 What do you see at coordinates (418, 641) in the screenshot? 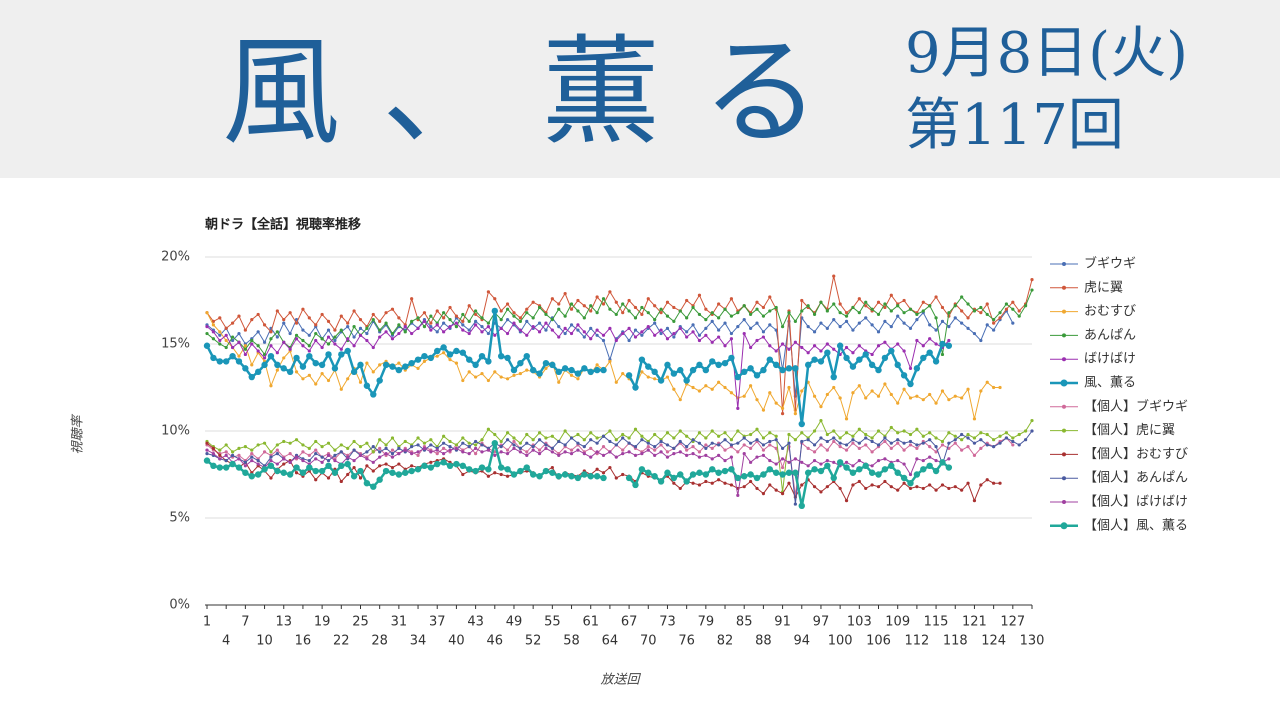
I see `x-tick-label: 34` at bounding box center [418, 641].